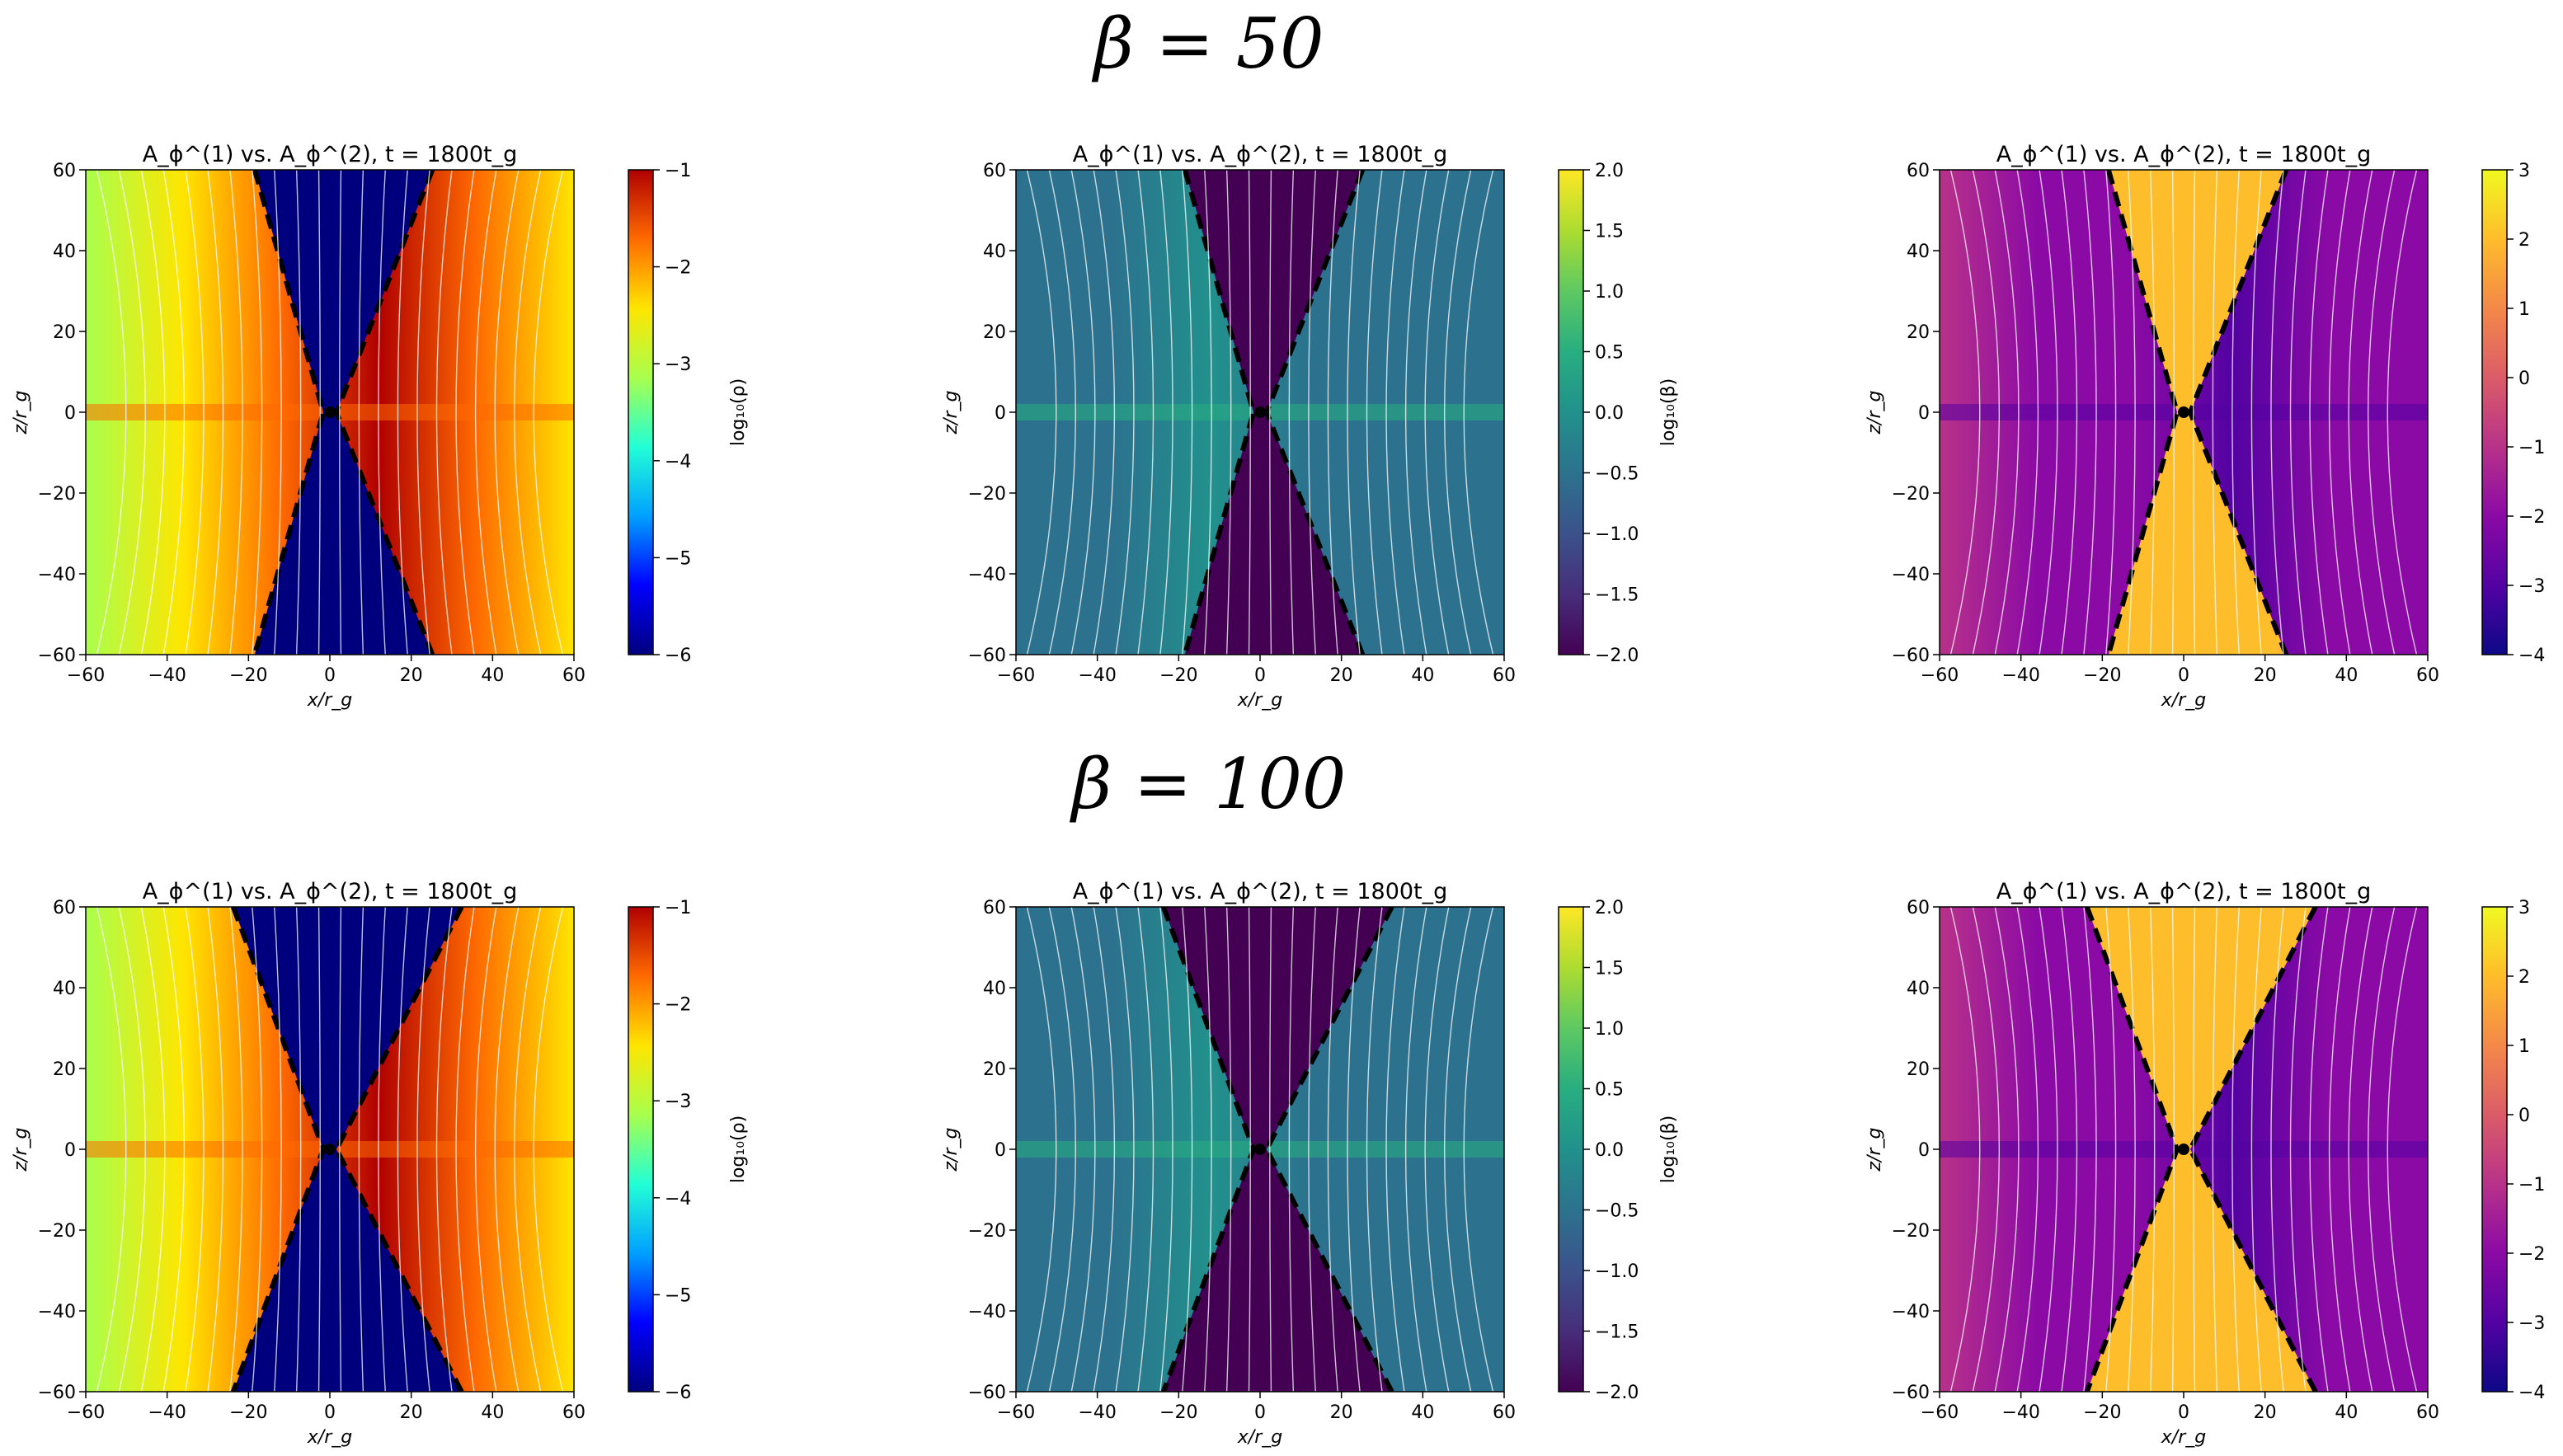 Image resolution: width=2563 pixels, height=1456 pixels. I want to click on x-tick-label: 40, so click(492, 675).